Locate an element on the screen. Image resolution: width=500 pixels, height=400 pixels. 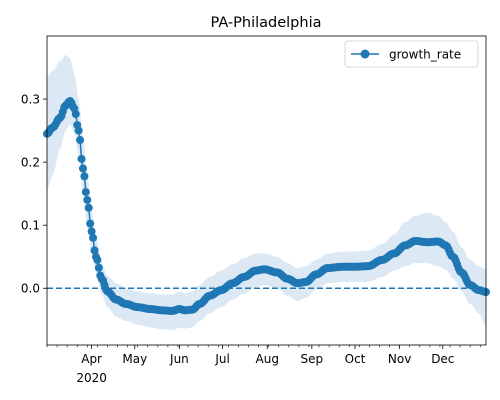
y-tick-label: 0.2 is located at coordinates (30, 162).